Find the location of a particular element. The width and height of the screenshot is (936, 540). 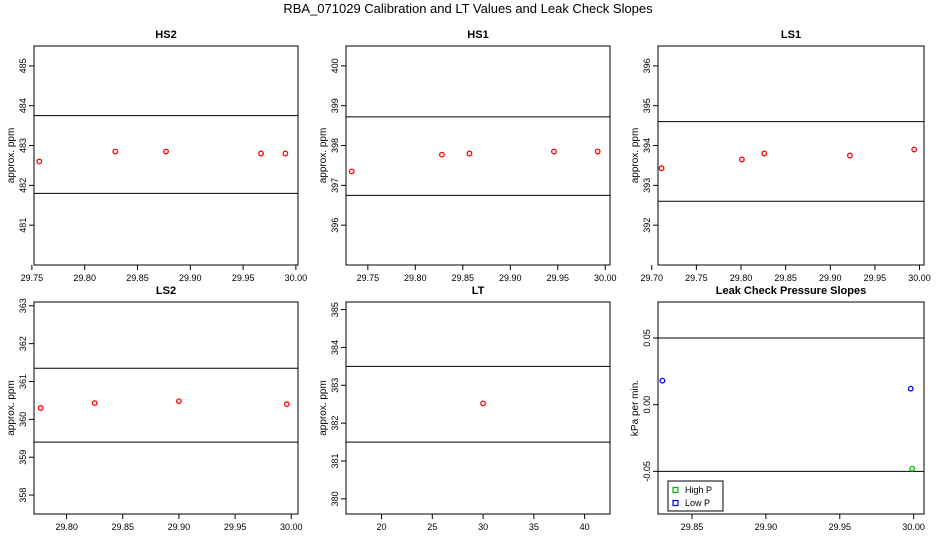

chart-2-xtick-label: 30.00 is located at coordinates (605, 278).